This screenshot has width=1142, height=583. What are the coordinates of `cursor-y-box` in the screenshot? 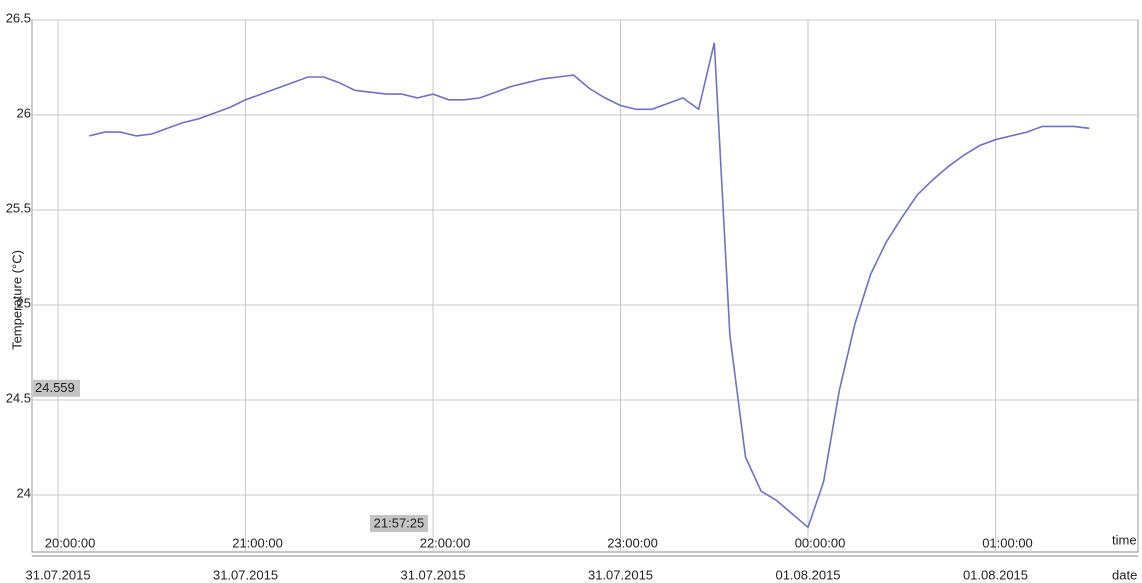 It's located at (56, 388).